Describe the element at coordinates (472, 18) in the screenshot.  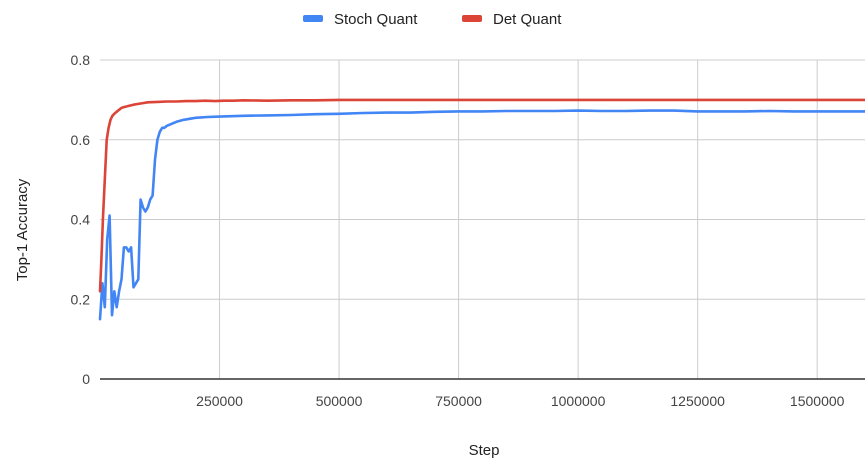
I see `legend-swatch-det-quant` at that location.